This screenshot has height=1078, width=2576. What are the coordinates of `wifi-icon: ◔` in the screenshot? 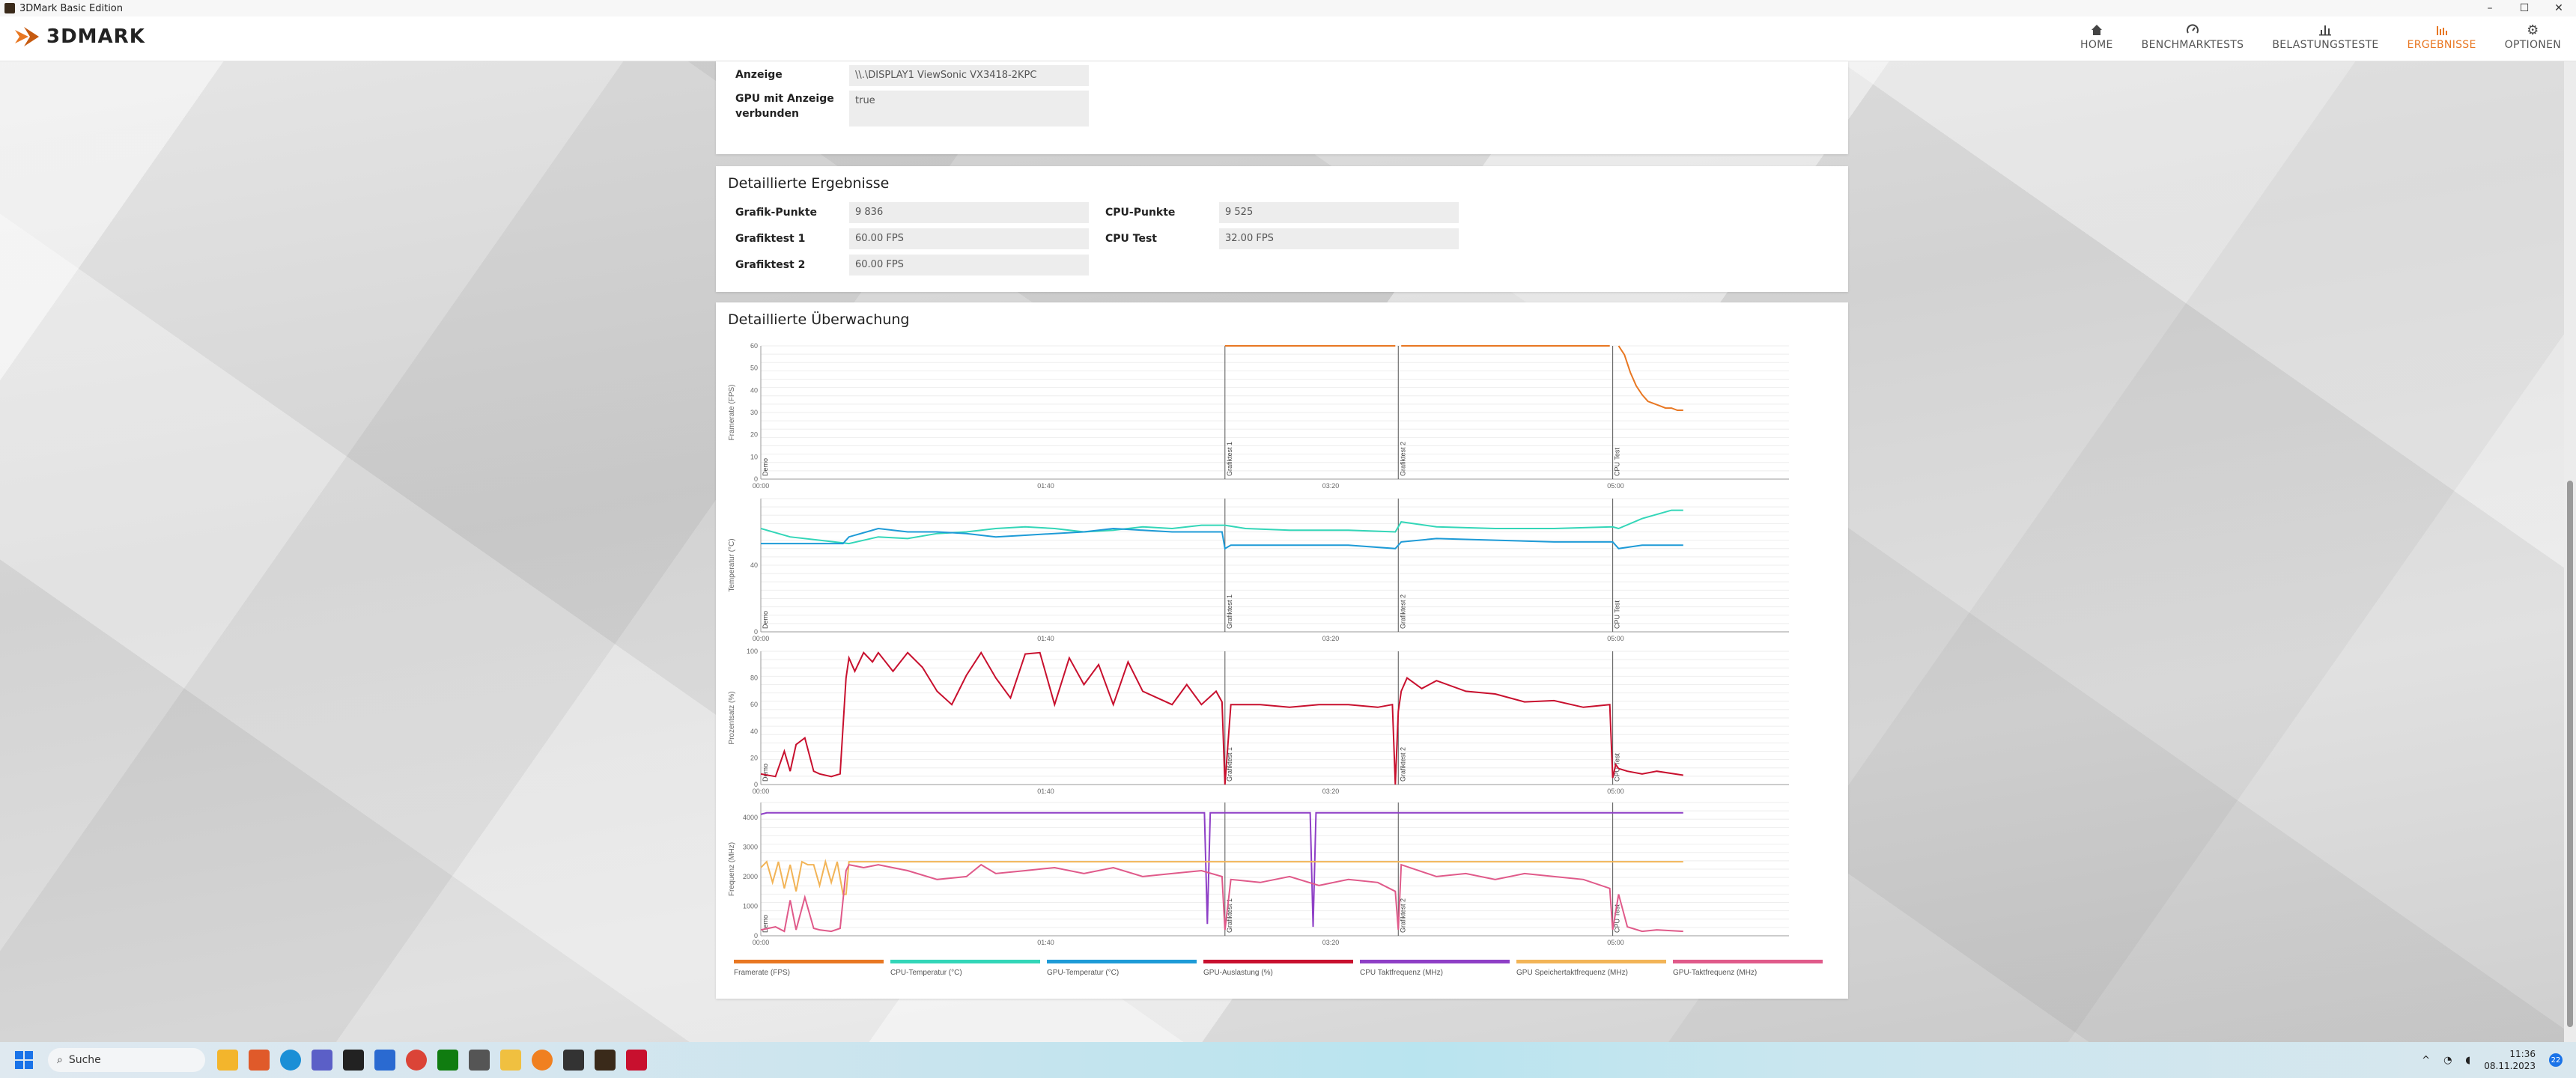 It's located at (2447, 1060).